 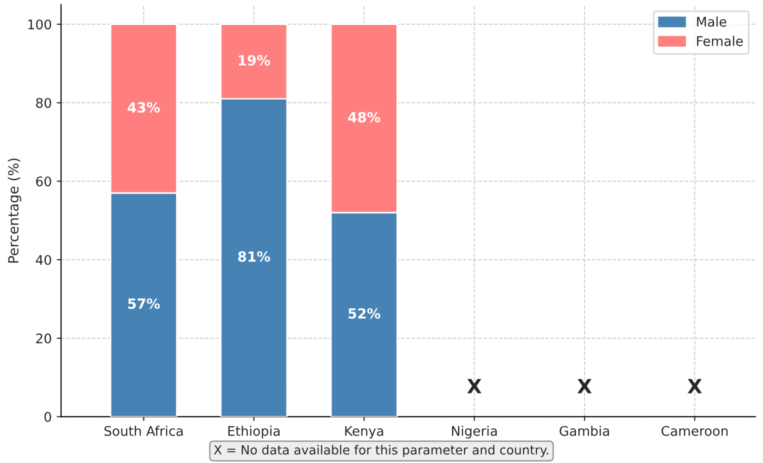 What do you see at coordinates (144, 303) in the screenshot?
I see `data-label: 57%` at bounding box center [144, 303].